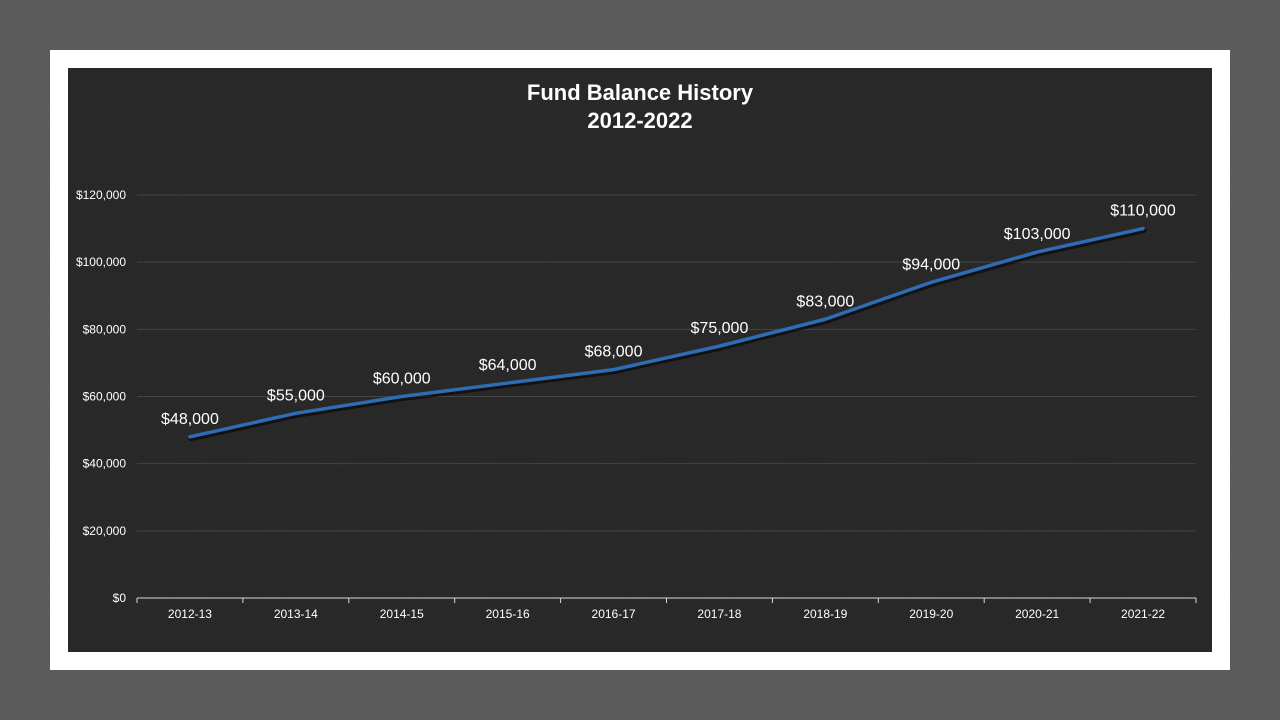 This screenshot has height=720, width=1280. What do you see at coordinates (105, 329) in the screenshot?
I see `y-tick-label: $80,000` at bounding box center [105, 329].